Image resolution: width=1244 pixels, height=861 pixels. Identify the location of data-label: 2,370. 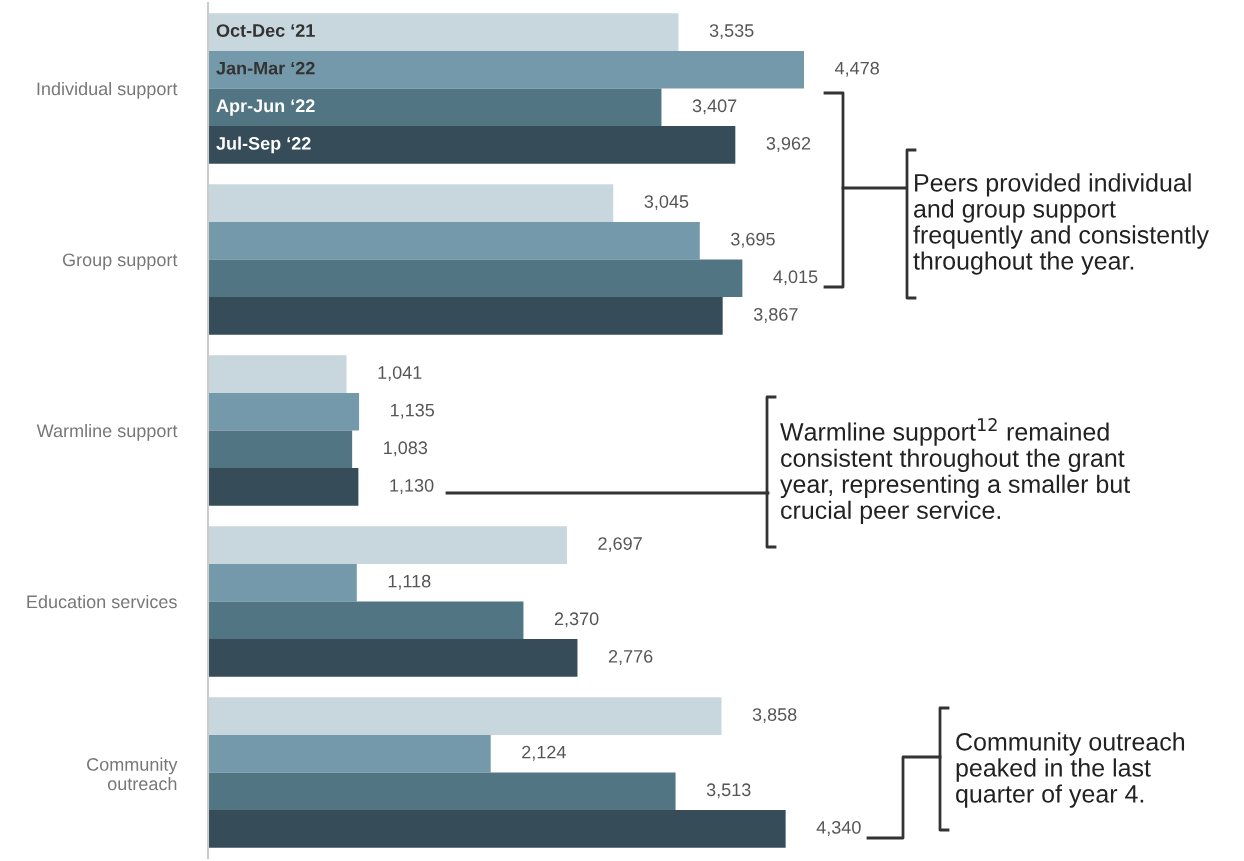
(576, 620).